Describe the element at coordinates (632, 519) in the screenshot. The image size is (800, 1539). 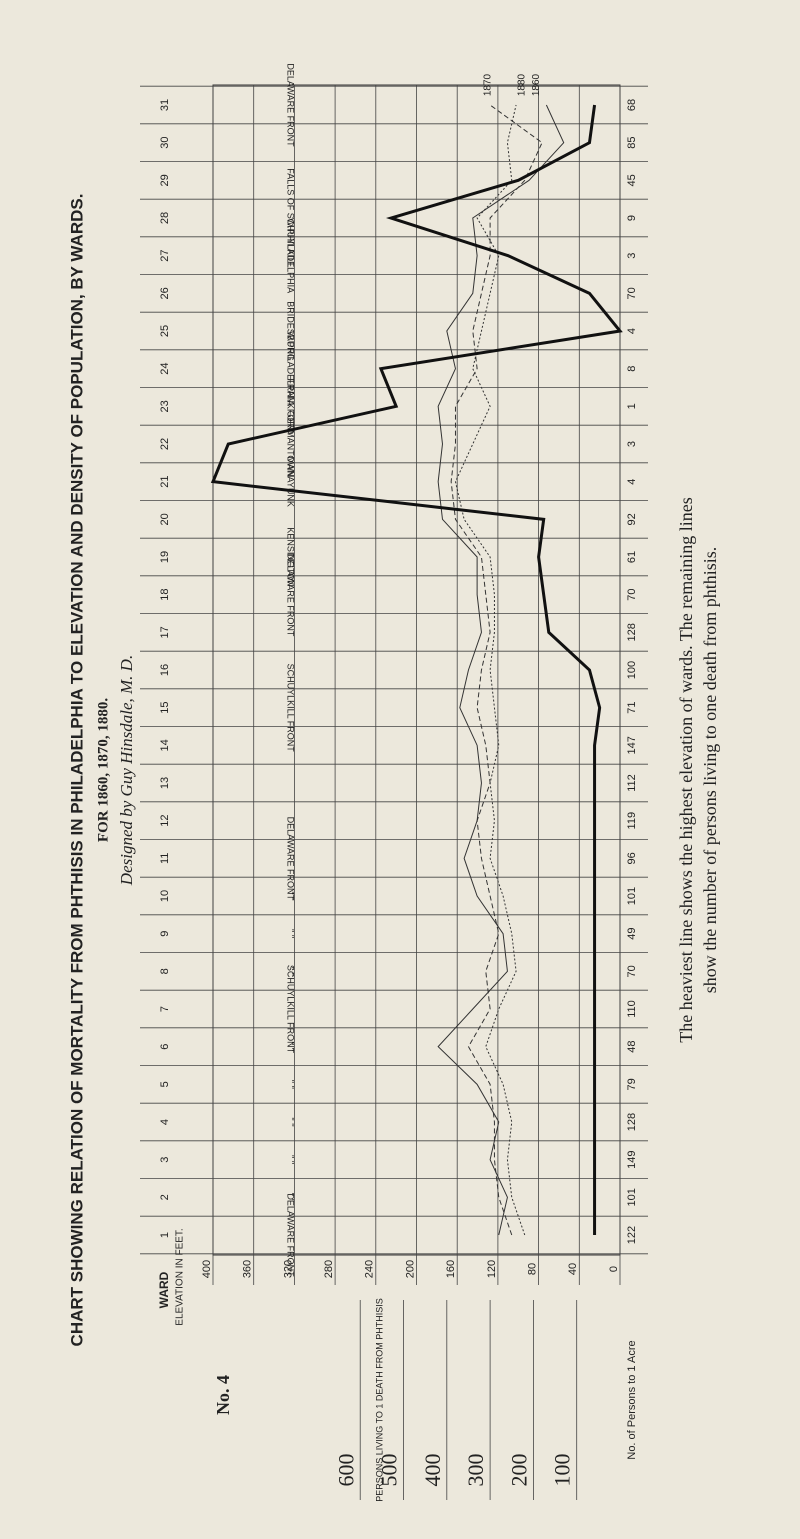
I see `density-value: 92` at that location.